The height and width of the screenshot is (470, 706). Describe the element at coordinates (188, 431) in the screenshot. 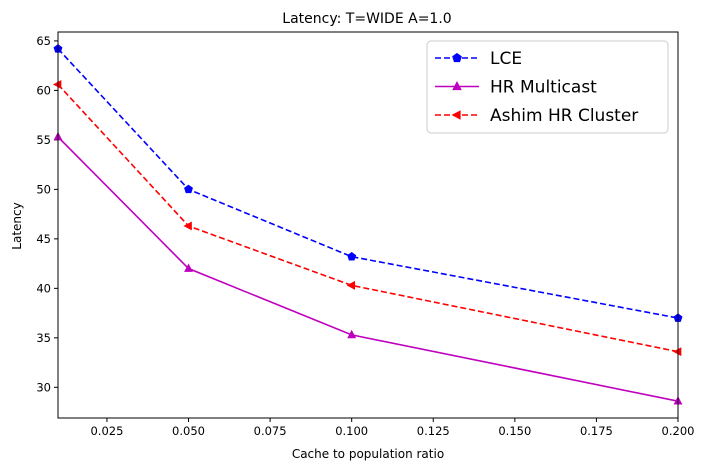

I see `x-tick-label: 0.050` at that location.